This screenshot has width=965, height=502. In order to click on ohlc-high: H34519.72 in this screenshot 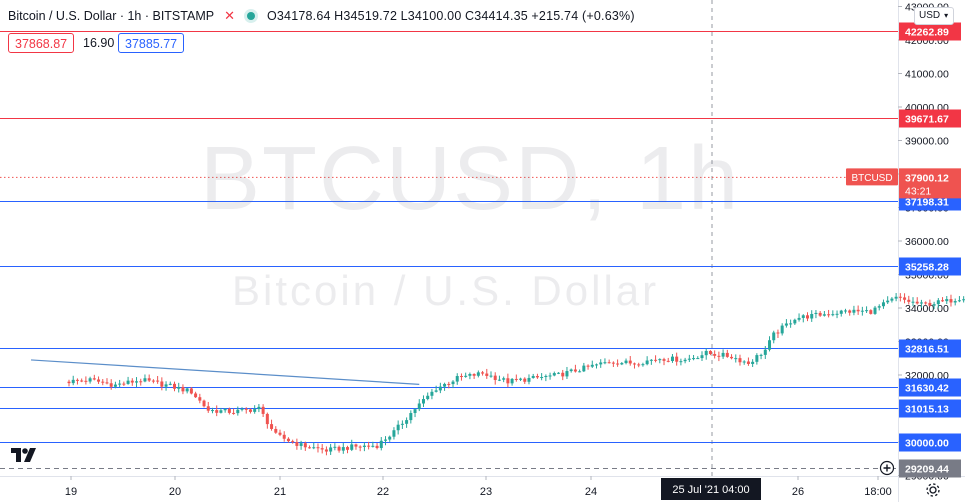, I will do `click(366, 16)`.